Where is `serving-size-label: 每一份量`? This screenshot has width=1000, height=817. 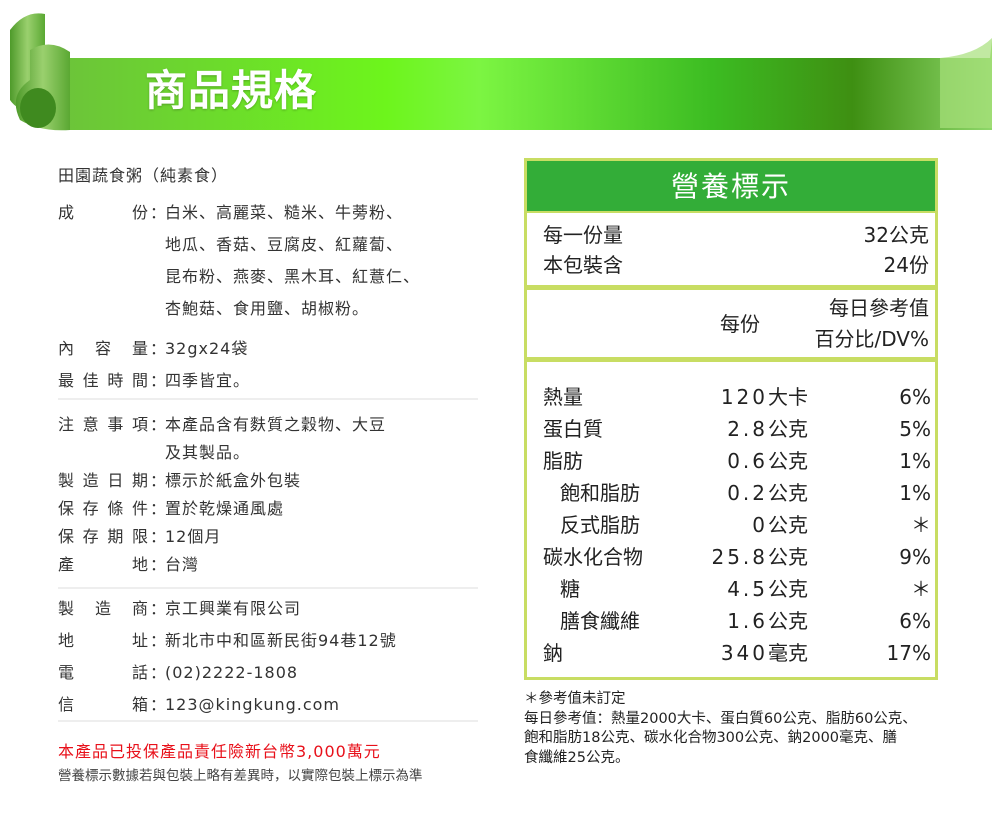 serving-size-label: 每一份量 is located at coordinates (583, 235).